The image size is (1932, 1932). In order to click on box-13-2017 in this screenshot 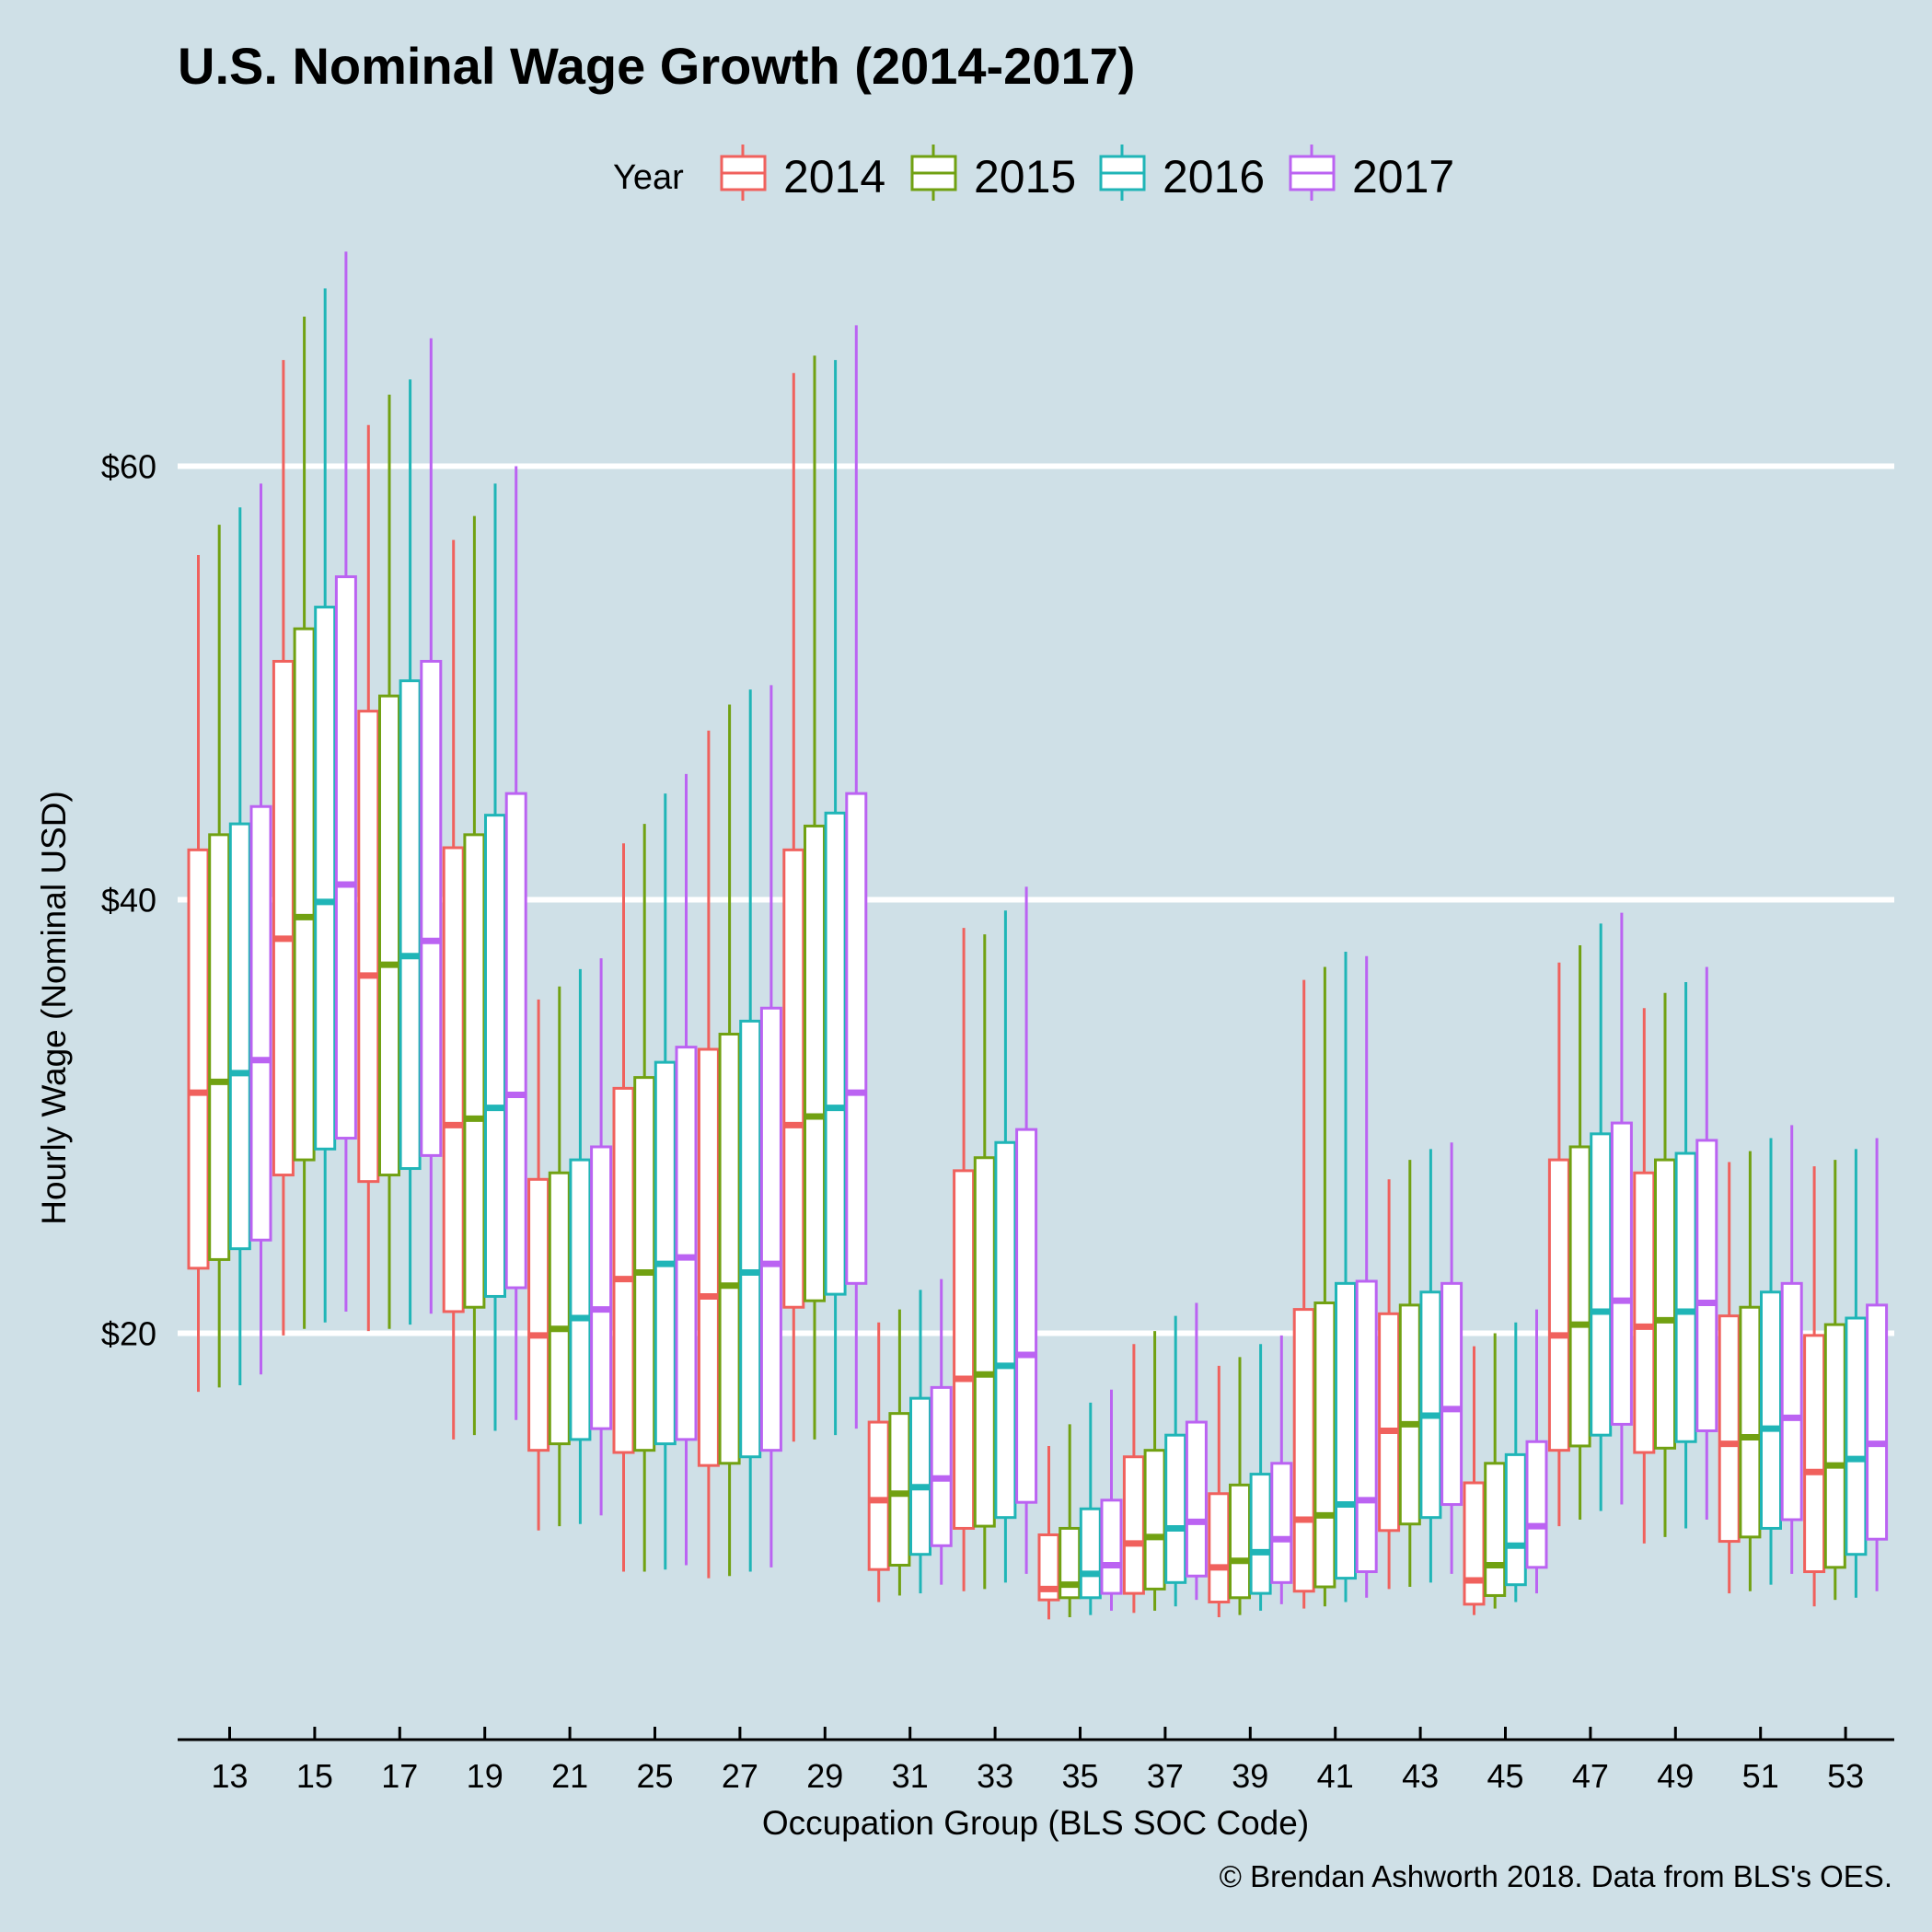, I will do `click(261, 929)`.